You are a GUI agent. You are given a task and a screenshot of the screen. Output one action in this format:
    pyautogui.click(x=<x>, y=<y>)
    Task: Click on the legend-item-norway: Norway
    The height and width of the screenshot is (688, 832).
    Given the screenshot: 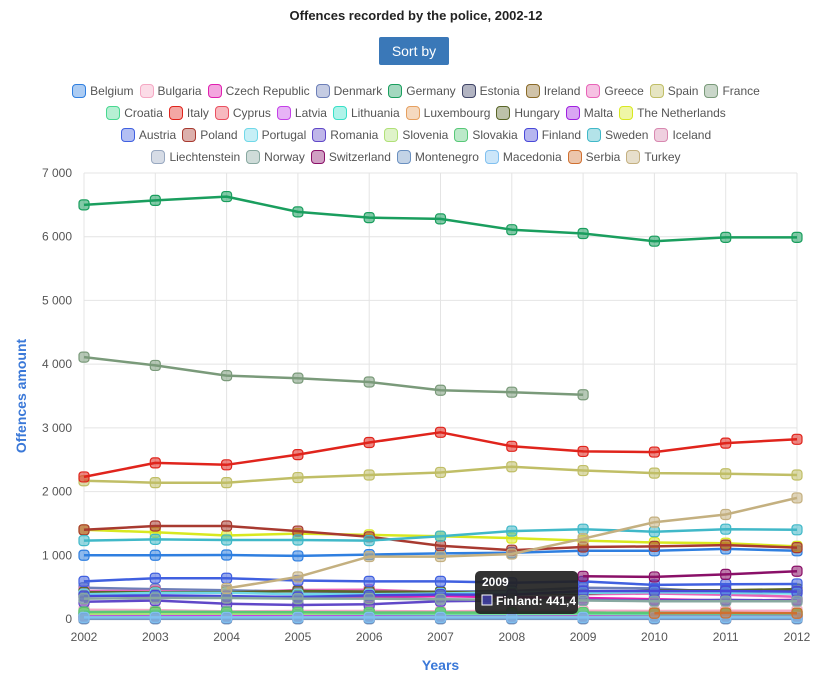 What is the action you would take?
    pyautogui.click(x=275, y=157)
    